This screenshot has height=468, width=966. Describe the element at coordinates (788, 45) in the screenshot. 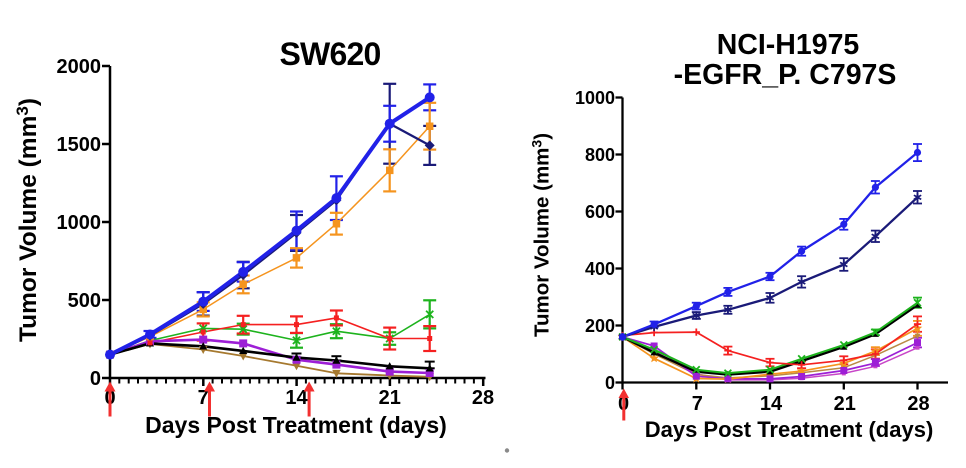

I see `svg-text: NCI-H1975` at that location.